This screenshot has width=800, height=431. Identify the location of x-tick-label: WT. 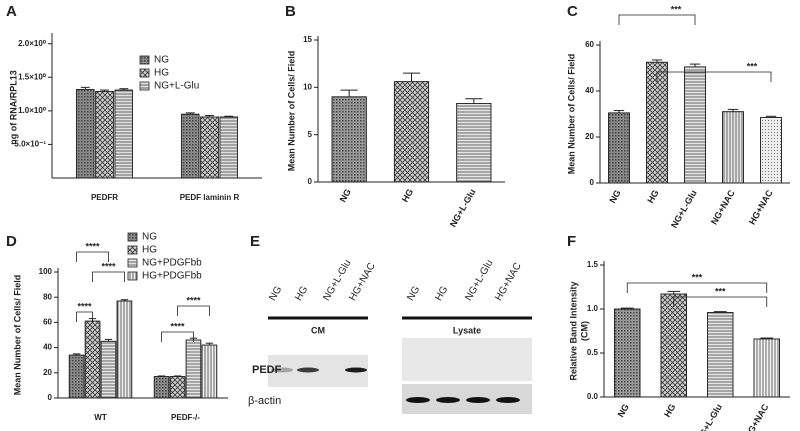
(100, 417).